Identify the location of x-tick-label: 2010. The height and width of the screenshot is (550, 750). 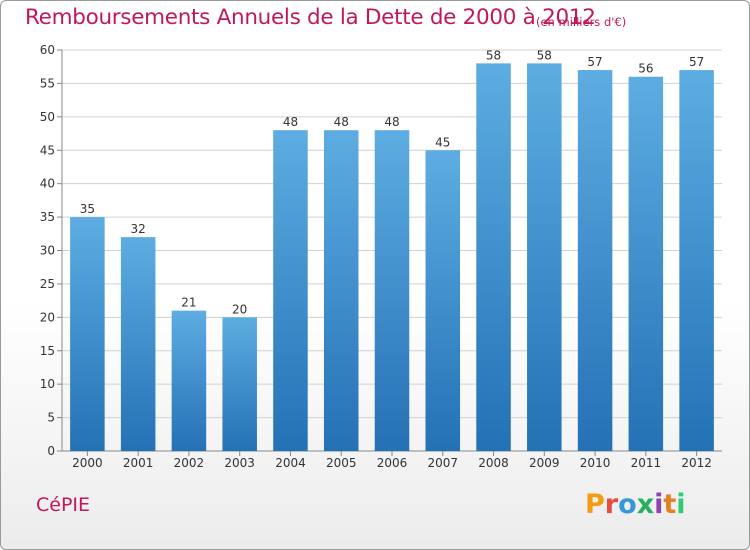
(595, 463).